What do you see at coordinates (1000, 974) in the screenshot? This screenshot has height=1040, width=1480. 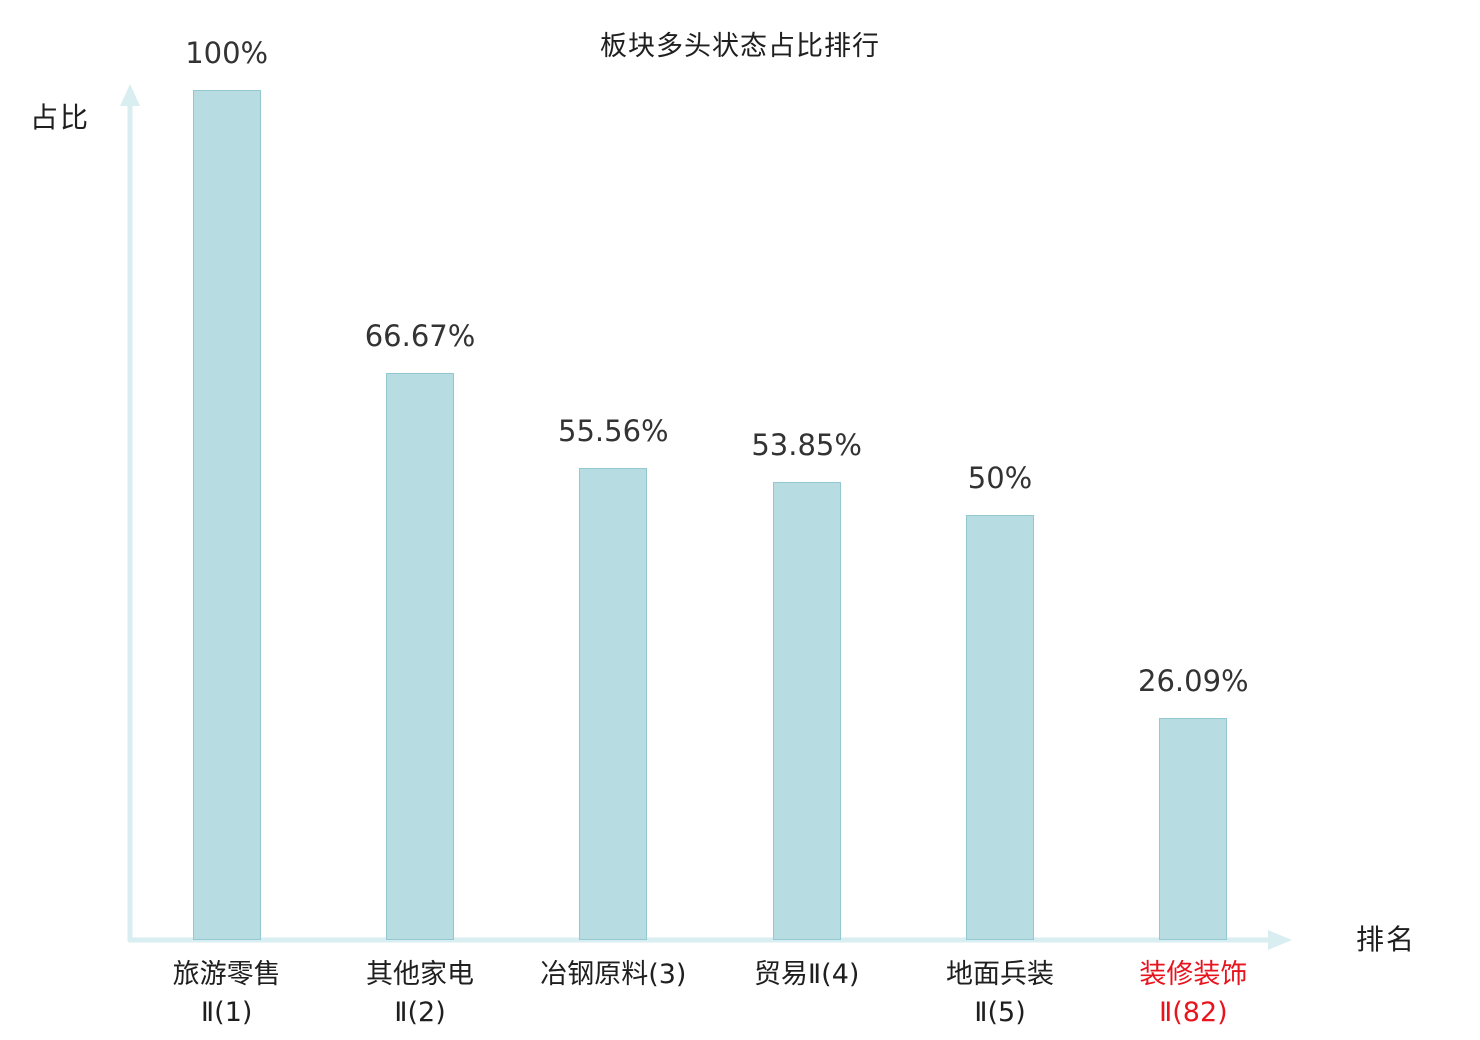 I see `bar-category-line: 地面兵装` at bounding box center [1000, 974].